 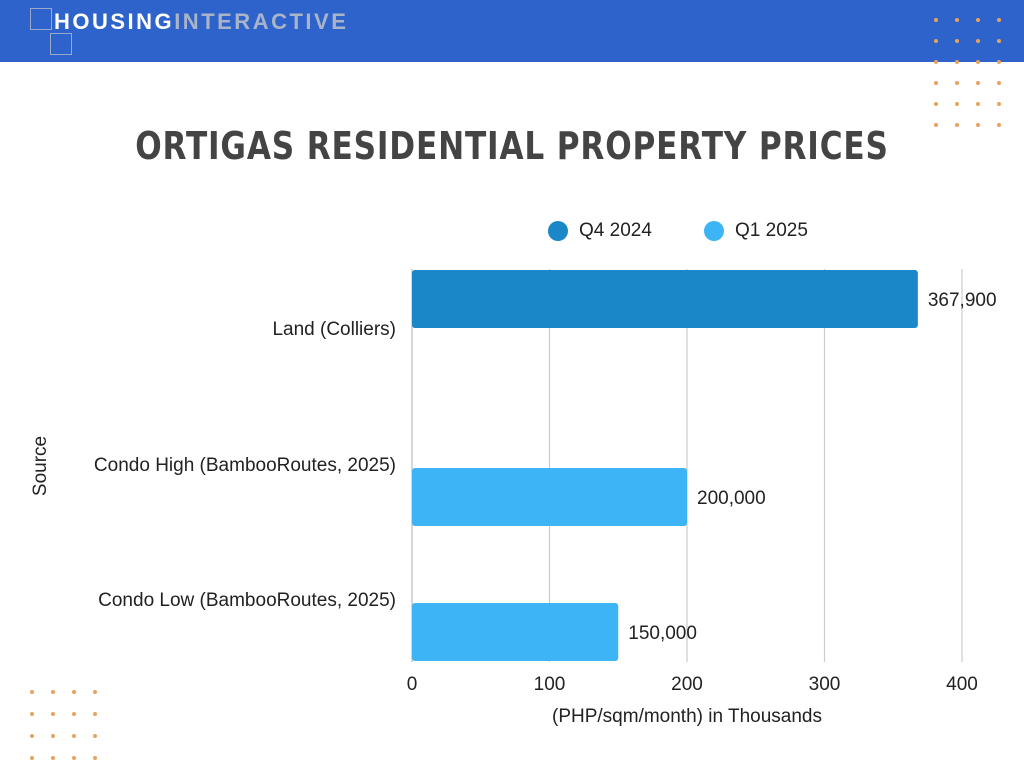 What do you see at coordinates (40, 466) in the screenshot?
I see `y-axis-title: Source` at bounding box center [40, 466].